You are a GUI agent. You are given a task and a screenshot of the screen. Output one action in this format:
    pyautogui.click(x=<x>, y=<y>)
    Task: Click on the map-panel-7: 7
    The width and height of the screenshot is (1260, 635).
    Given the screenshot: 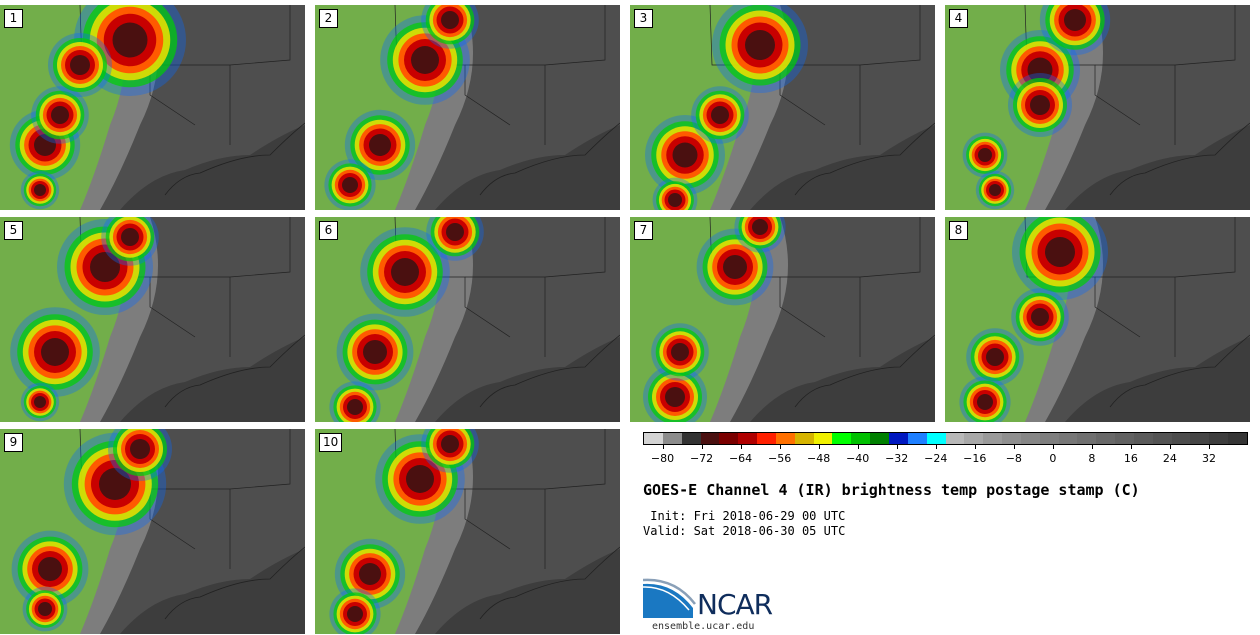 What is the action you would take?
    pyautogui.click(x=782, y=319)
    